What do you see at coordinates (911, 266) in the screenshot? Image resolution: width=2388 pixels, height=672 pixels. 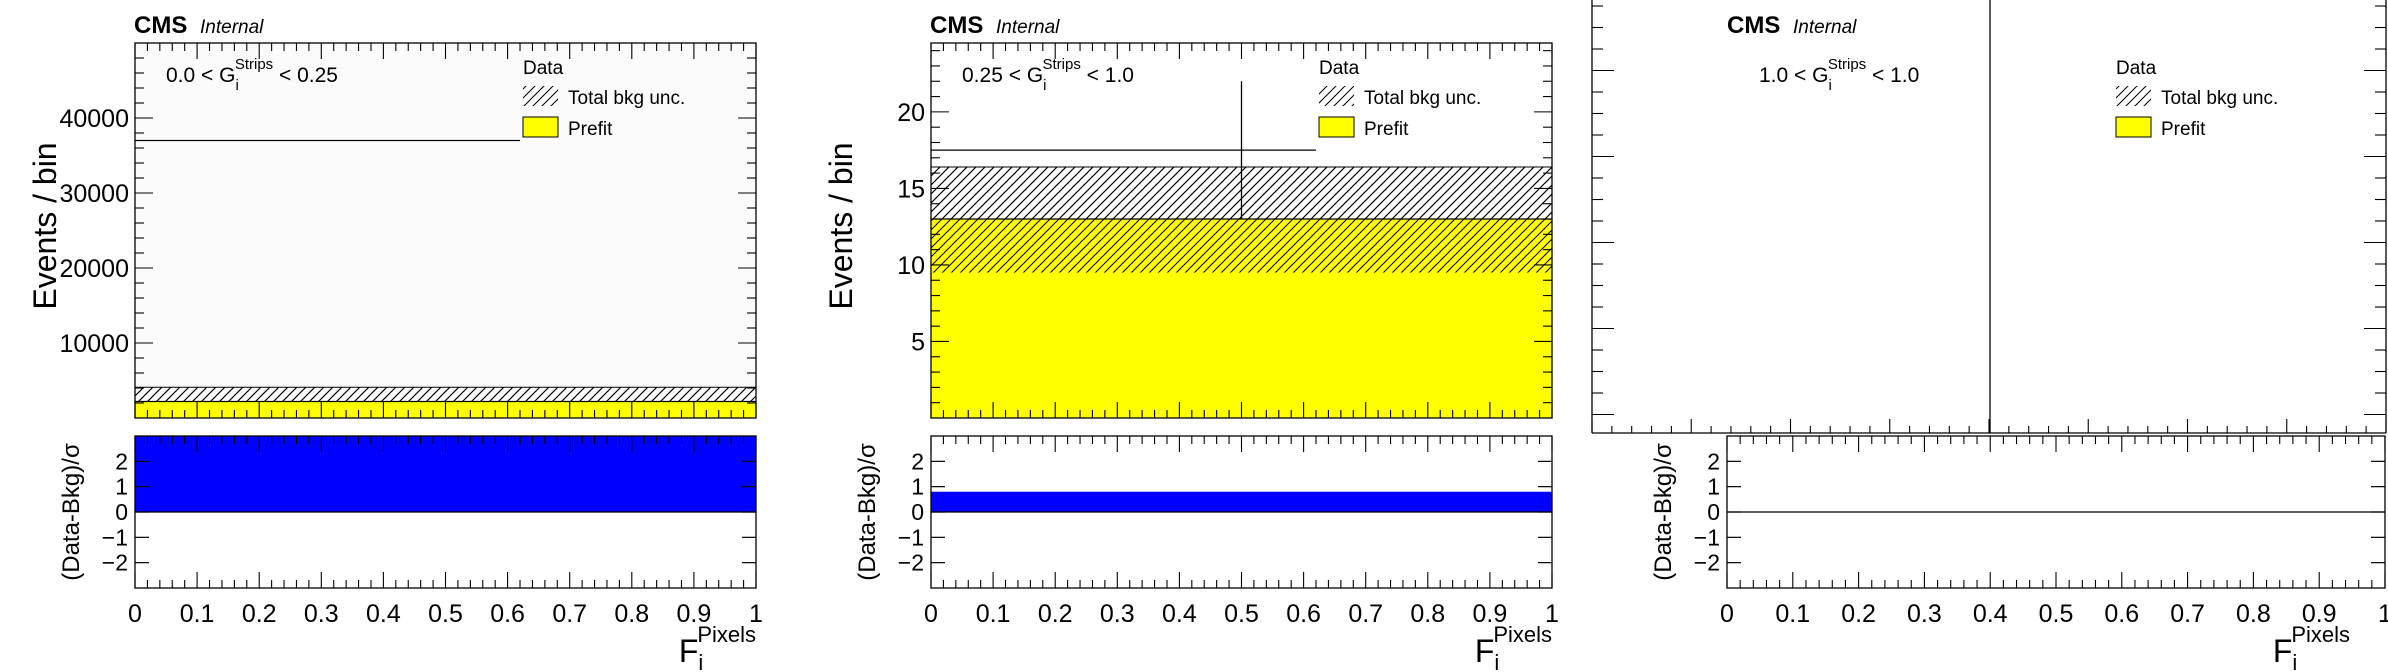 I see `y-tick-label: 10` at bounding box center [911, 266].